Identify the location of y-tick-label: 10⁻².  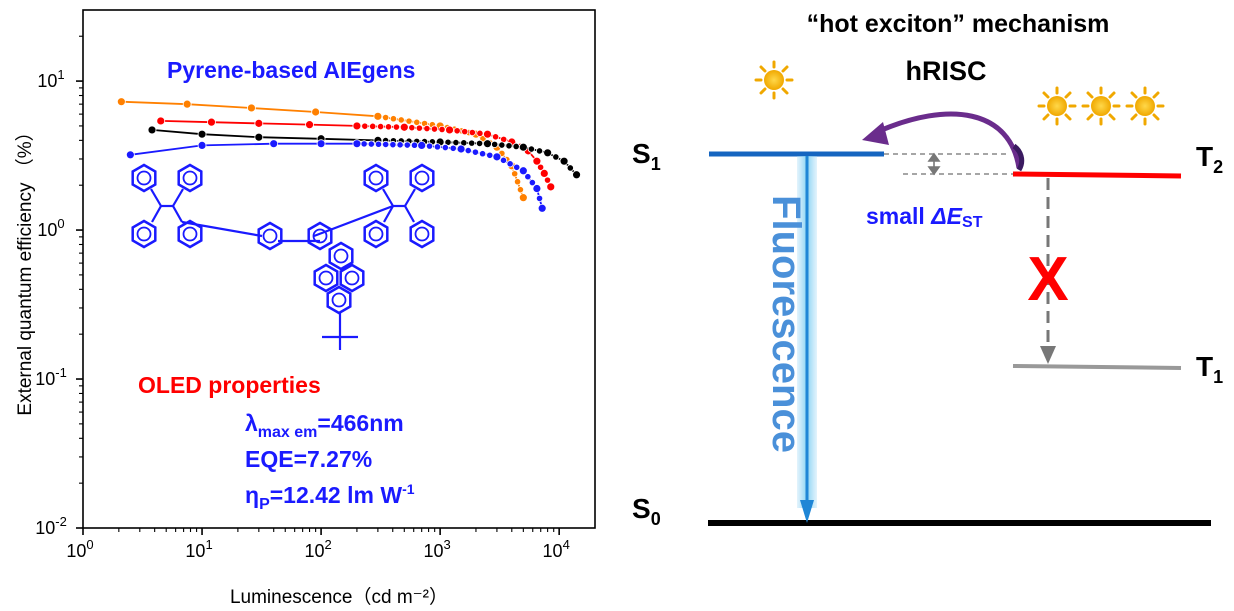
(51, 526).